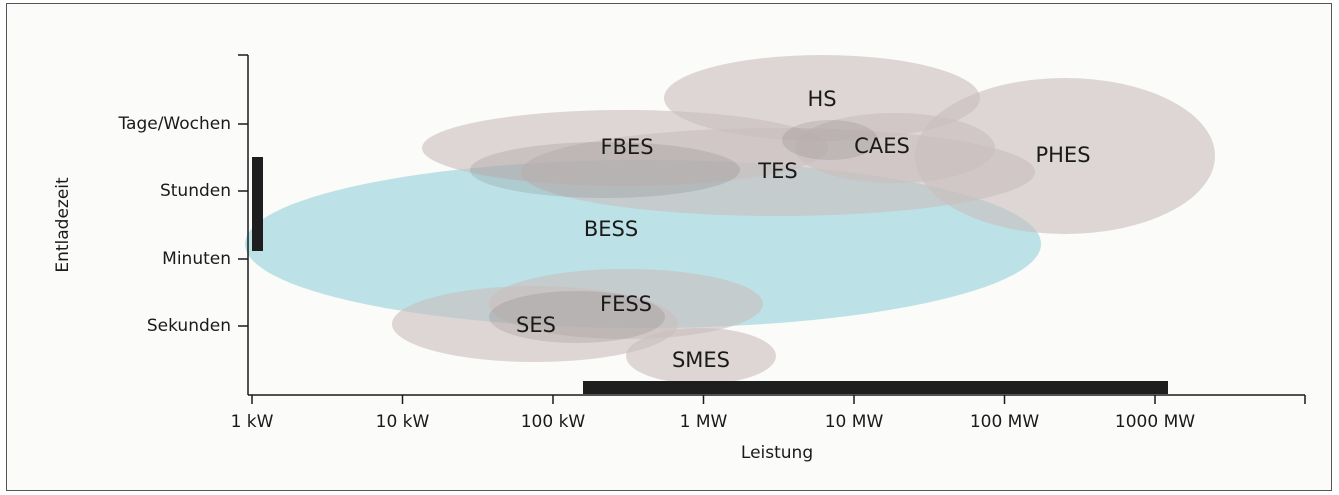 The height and width of the screenshot is (495, 1339). Describe the element at coordinates (626, 147) in the screenshot. I see `region-label-fbes: FBES` at that location.